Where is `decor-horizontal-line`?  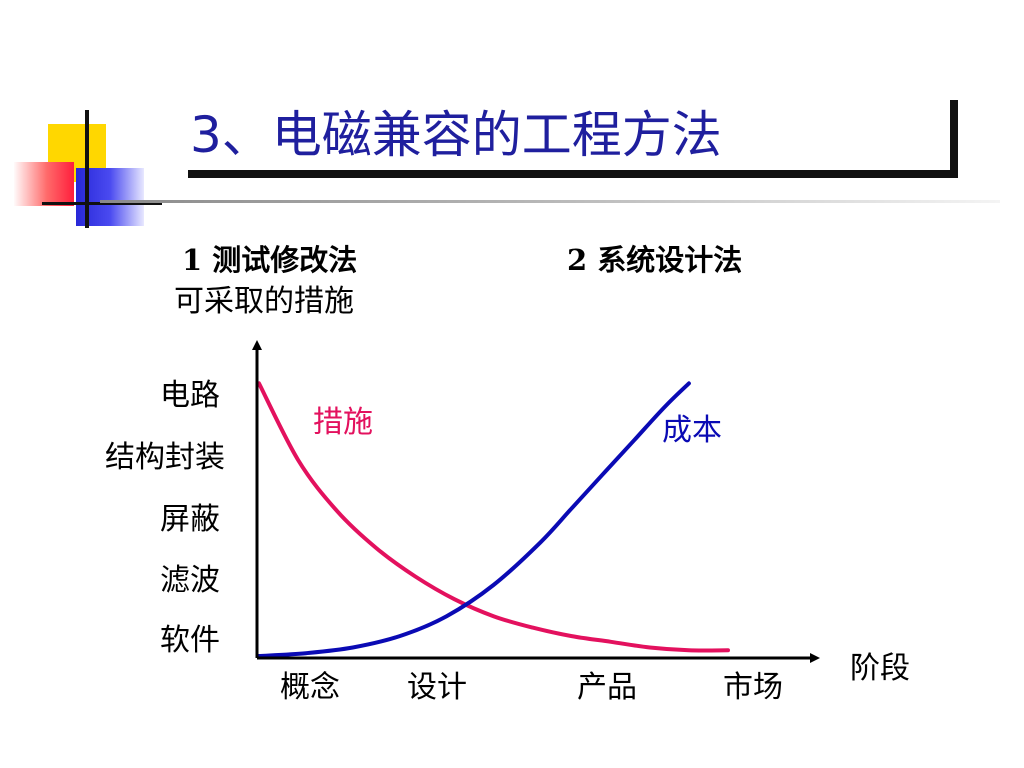 decor-horizontal-line is located at coordinates (102, 203).